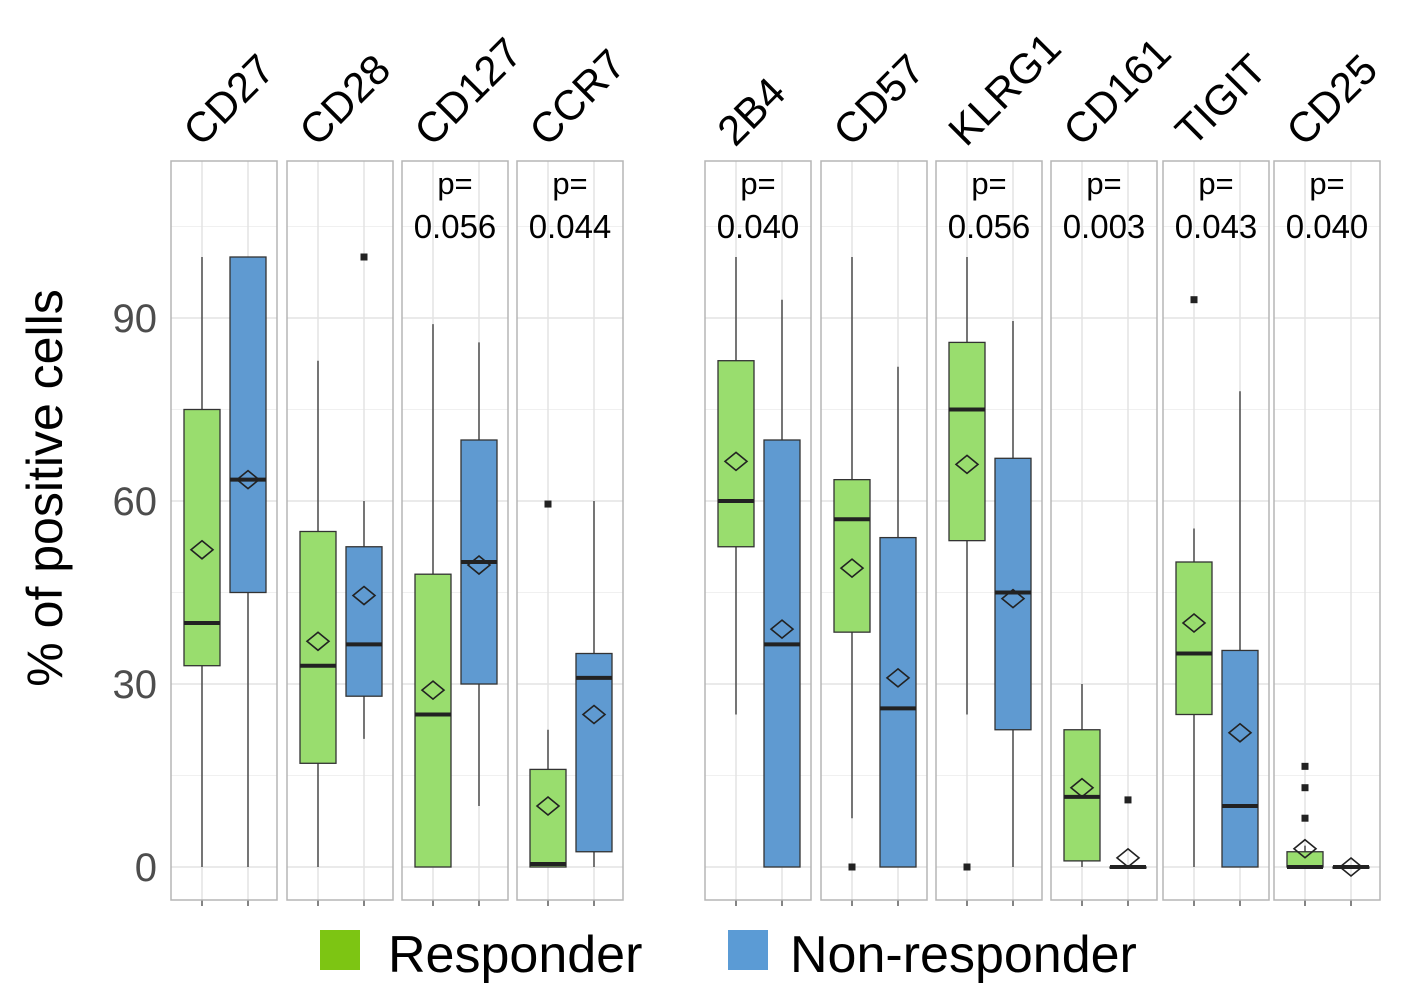  Describe the element at coordinates (344, 99) in the screenshot. I see `marker-label: CD28` at that location.